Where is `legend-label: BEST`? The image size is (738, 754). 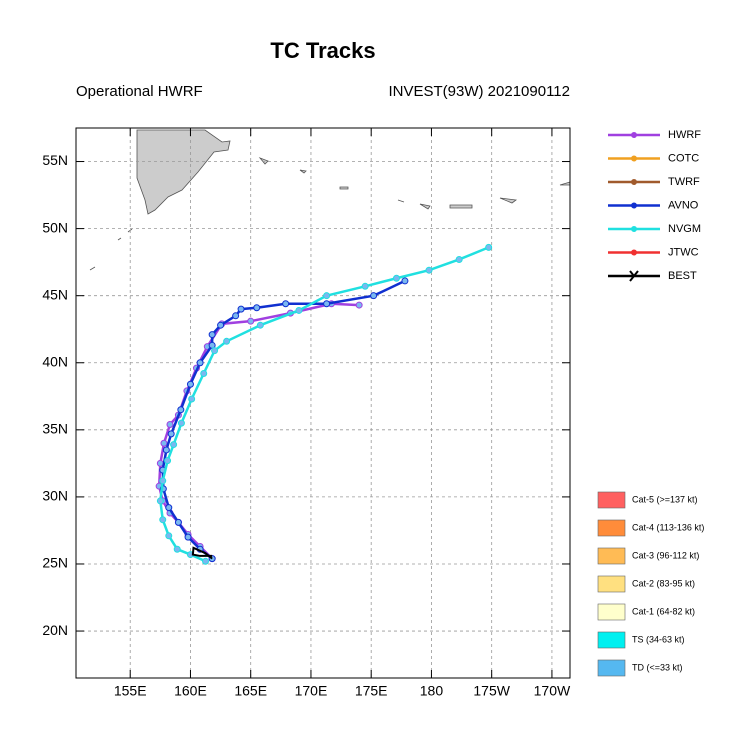
legend-label: BEST is located at coordinates (682, 276).